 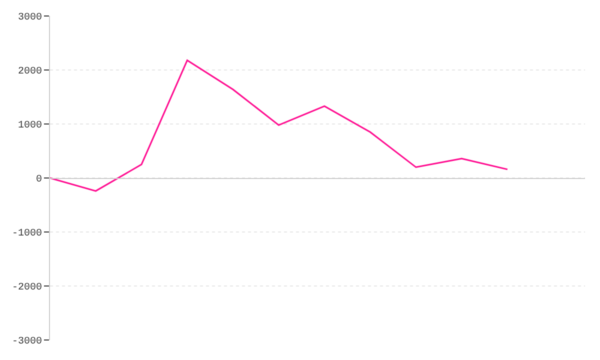 I want to click on y-tick-label: 2000, so click(x=30, y=72).